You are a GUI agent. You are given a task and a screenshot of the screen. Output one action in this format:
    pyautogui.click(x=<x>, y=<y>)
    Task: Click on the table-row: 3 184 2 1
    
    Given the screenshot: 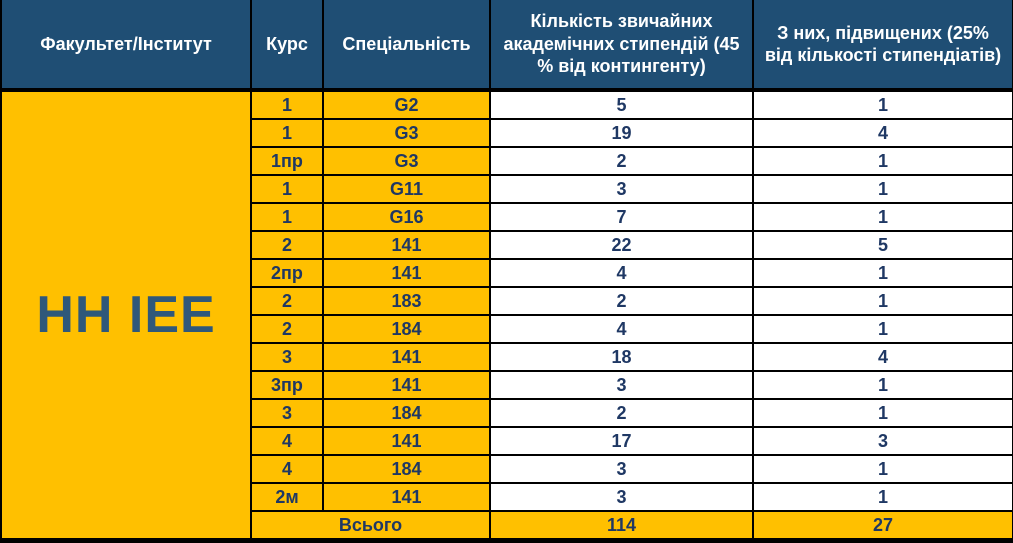 What is the action you would take?
    pyautogui.click(x=507, y=413)
    